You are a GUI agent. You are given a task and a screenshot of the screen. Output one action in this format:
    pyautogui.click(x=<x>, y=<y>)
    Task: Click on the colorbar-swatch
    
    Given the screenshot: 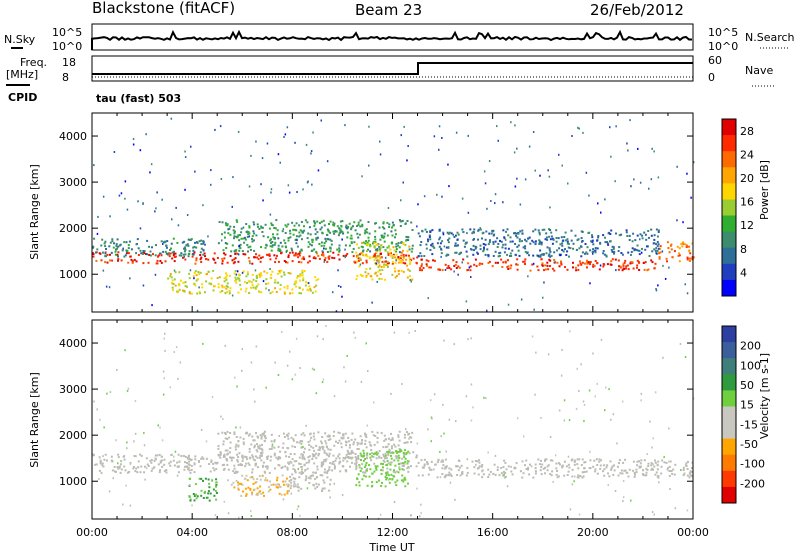 What is the action you would take?
    pyautogui.click(x=729, y=334)
    